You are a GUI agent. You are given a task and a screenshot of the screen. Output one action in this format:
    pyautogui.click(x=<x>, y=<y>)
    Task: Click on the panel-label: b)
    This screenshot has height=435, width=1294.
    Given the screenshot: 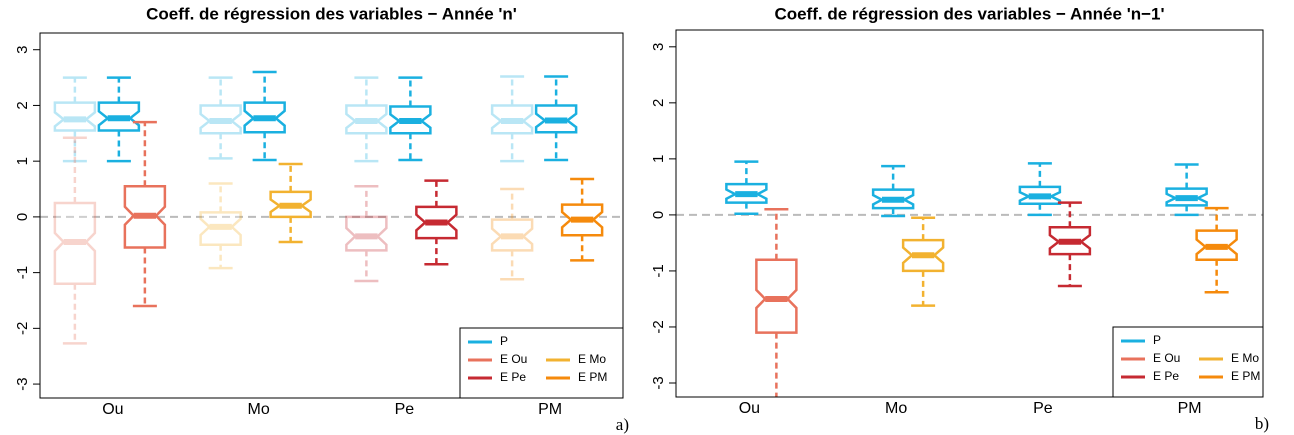 What is the action you would take?
    pyautogui.click(x=1262, y=423)
    